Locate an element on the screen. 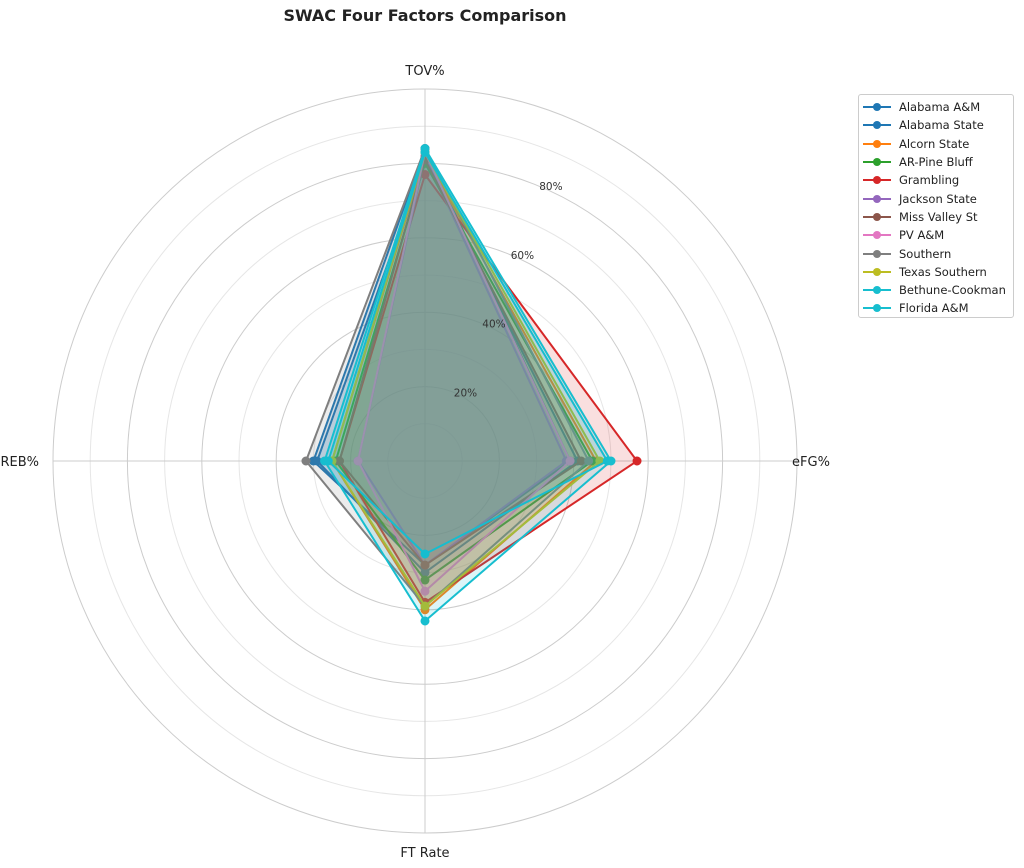 The image size is (1024, 868). legend-item: Florida A&M is located at coordinates (936, 308).